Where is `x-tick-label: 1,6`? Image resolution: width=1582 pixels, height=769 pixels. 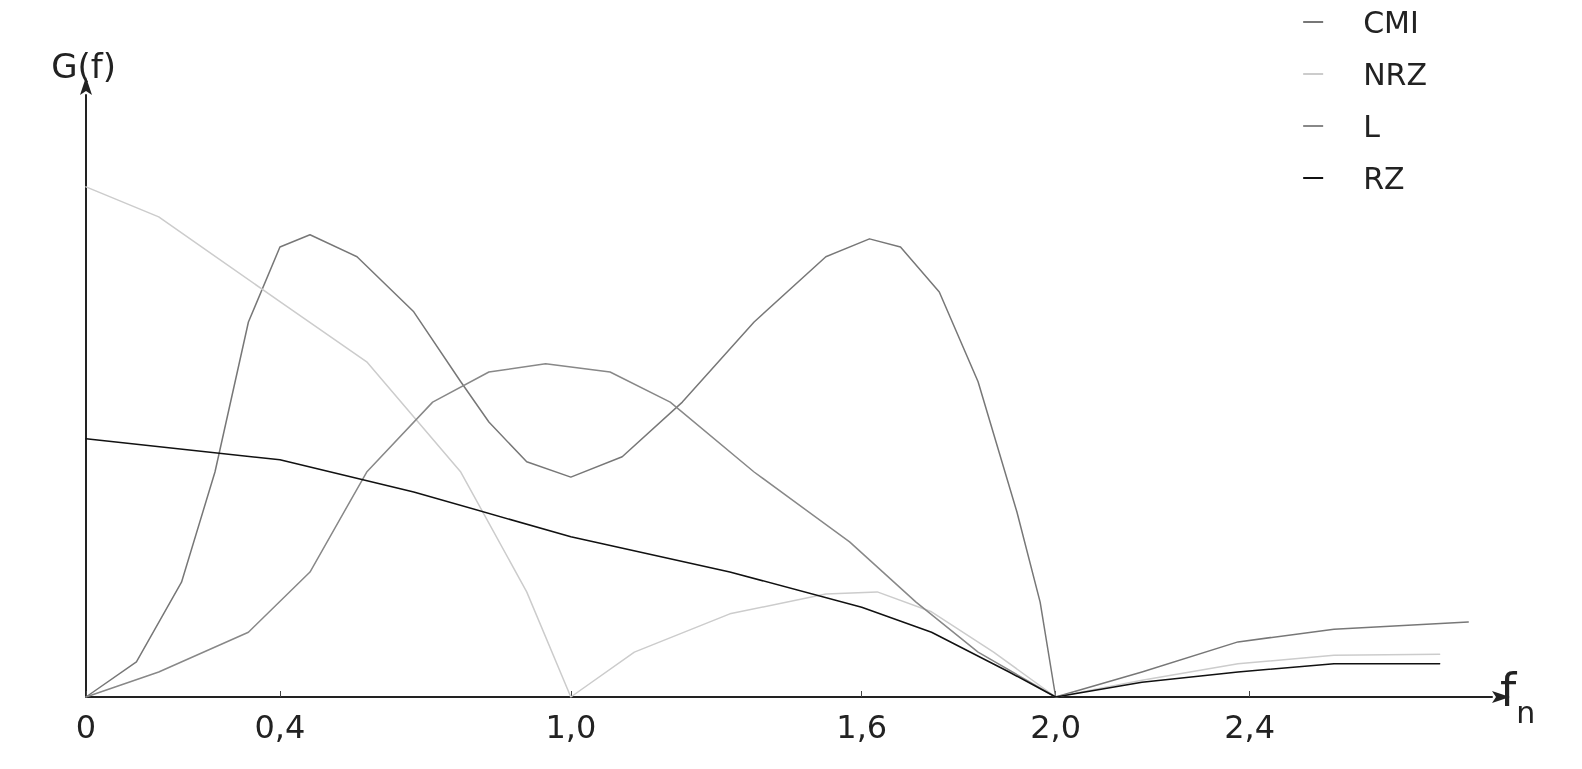 x-tick-label: 1,6 is located at coordinates (862, 727).